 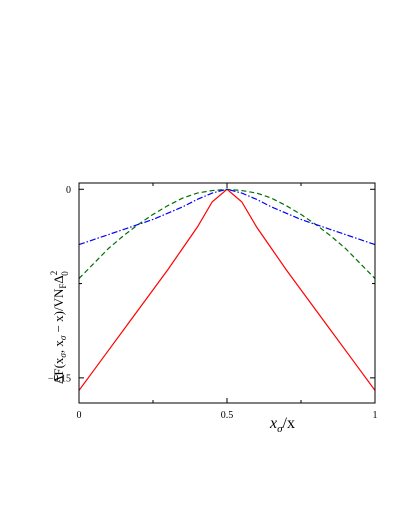 What do you see at coordinates (79, 415) in the screenshot?
I see `x-tick-label: 0` at bounding box center [79, 415].